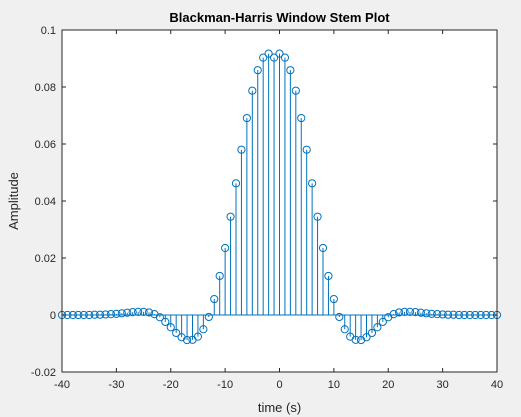 This screenshot has height=417, width=521. I want to click on y-tick-label: 0, so click(53, 316).